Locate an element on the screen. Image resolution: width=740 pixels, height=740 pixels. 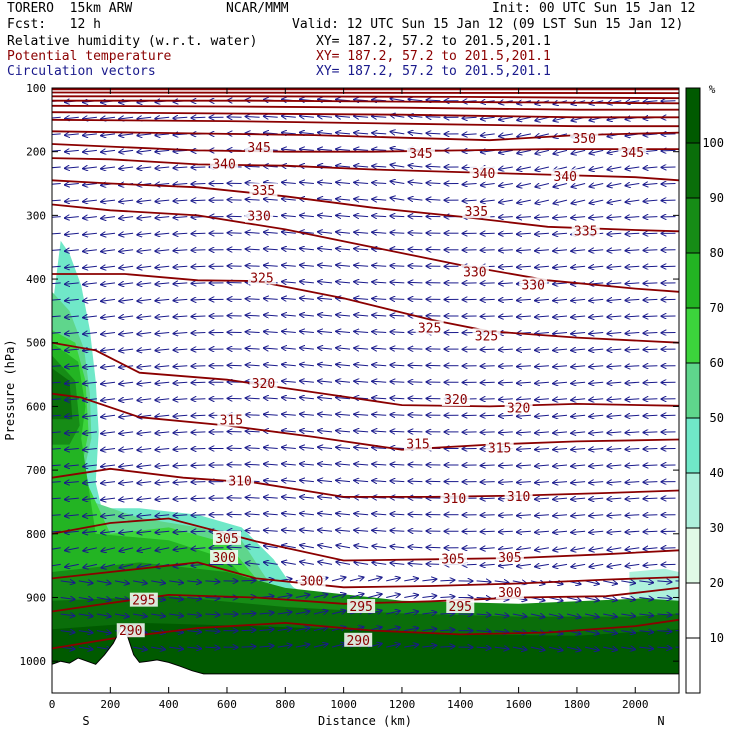
x-tick-label: 200 is located at coordinates (110, 704).